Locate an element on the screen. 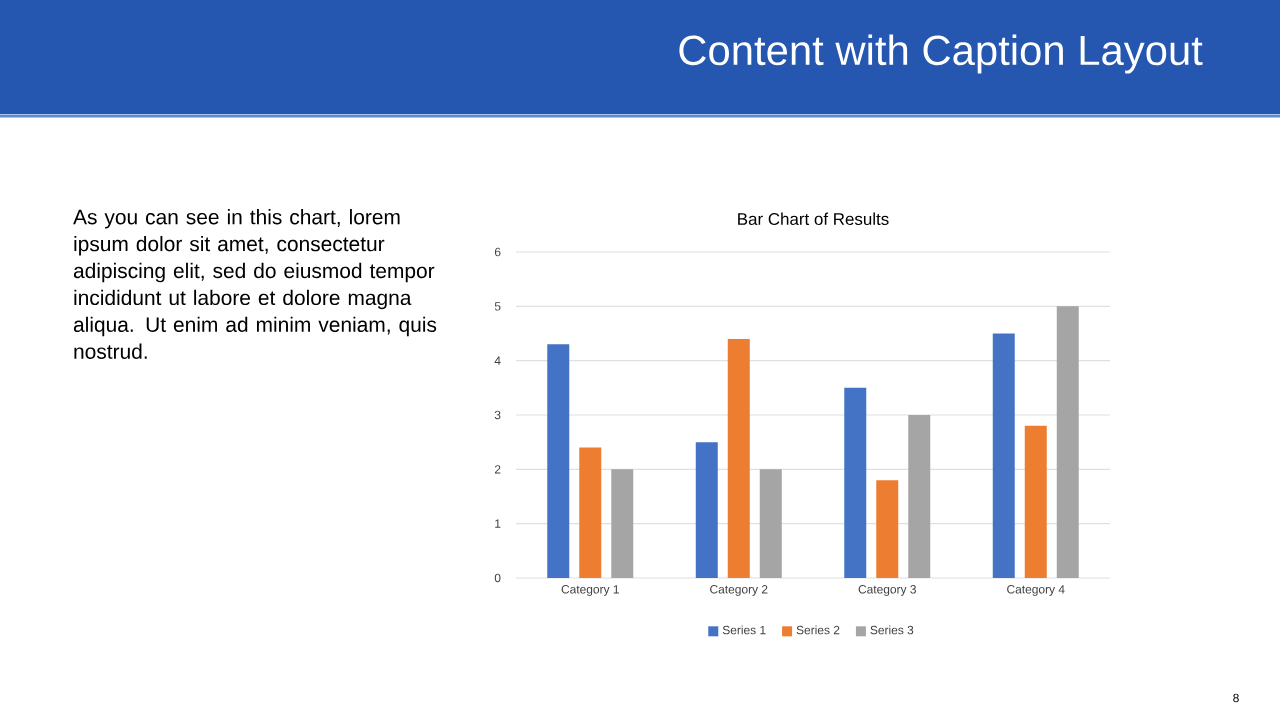 Image resolution: width=1280 pixels, height=720 pixels. text: As you can see in this chart, lorem ipsum dolor sit amet, consectetur adipiscing elit, sed do eiusmod tempor incididunt ut labore et dolore magna aliqua. Ut enim ad minim veniam, quis nostrud. is located at coordinates (255, 284).